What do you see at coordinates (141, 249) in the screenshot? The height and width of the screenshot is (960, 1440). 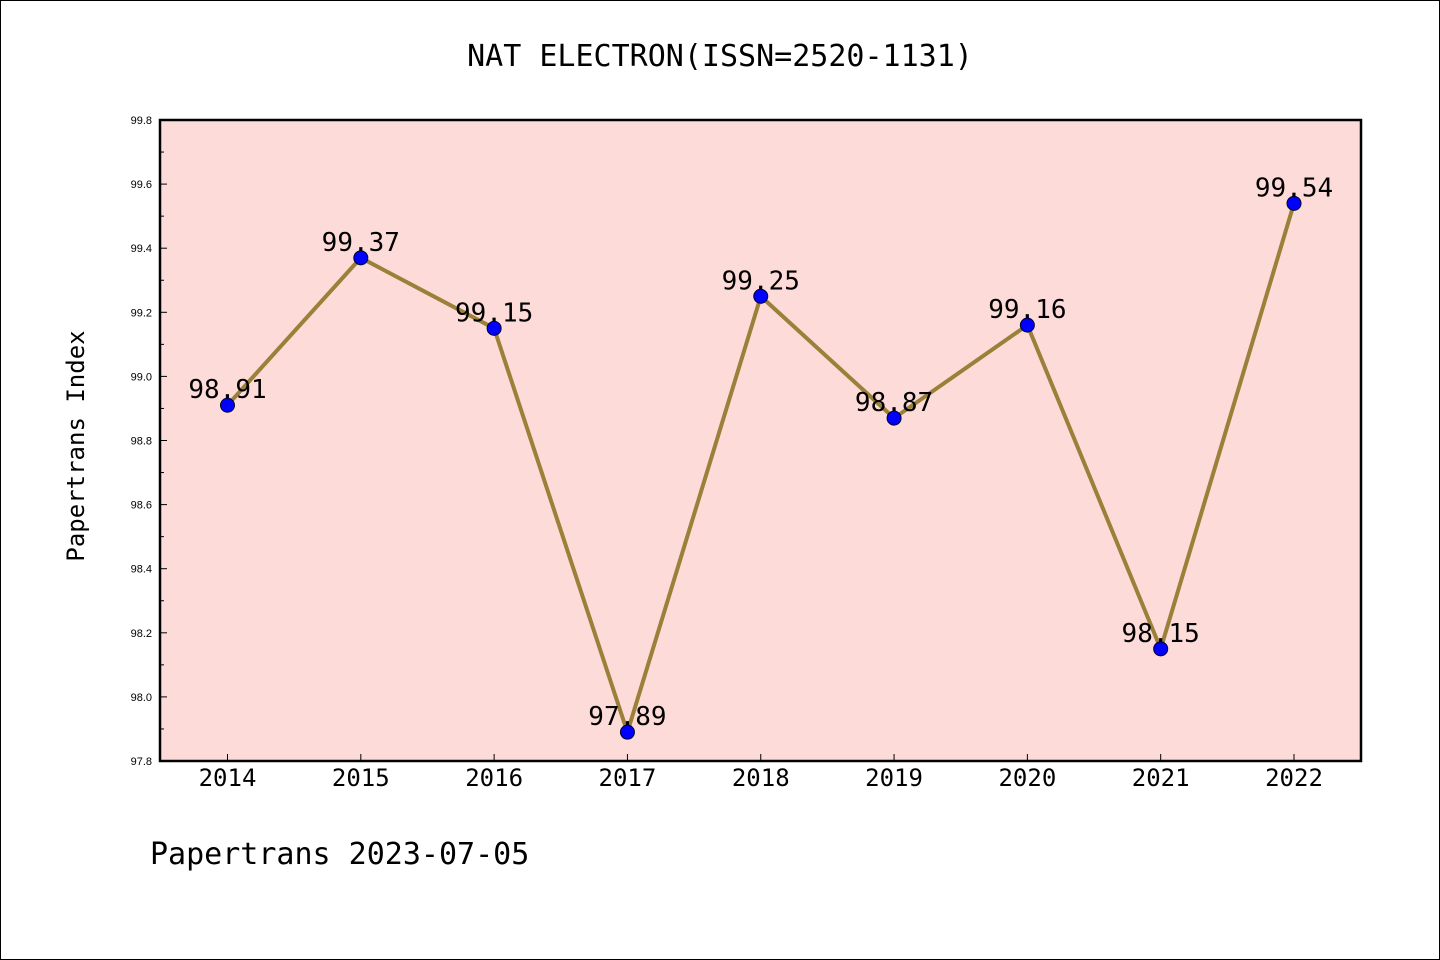 I see `y-tick-label: 99.4` at bounding box center [141, 249].